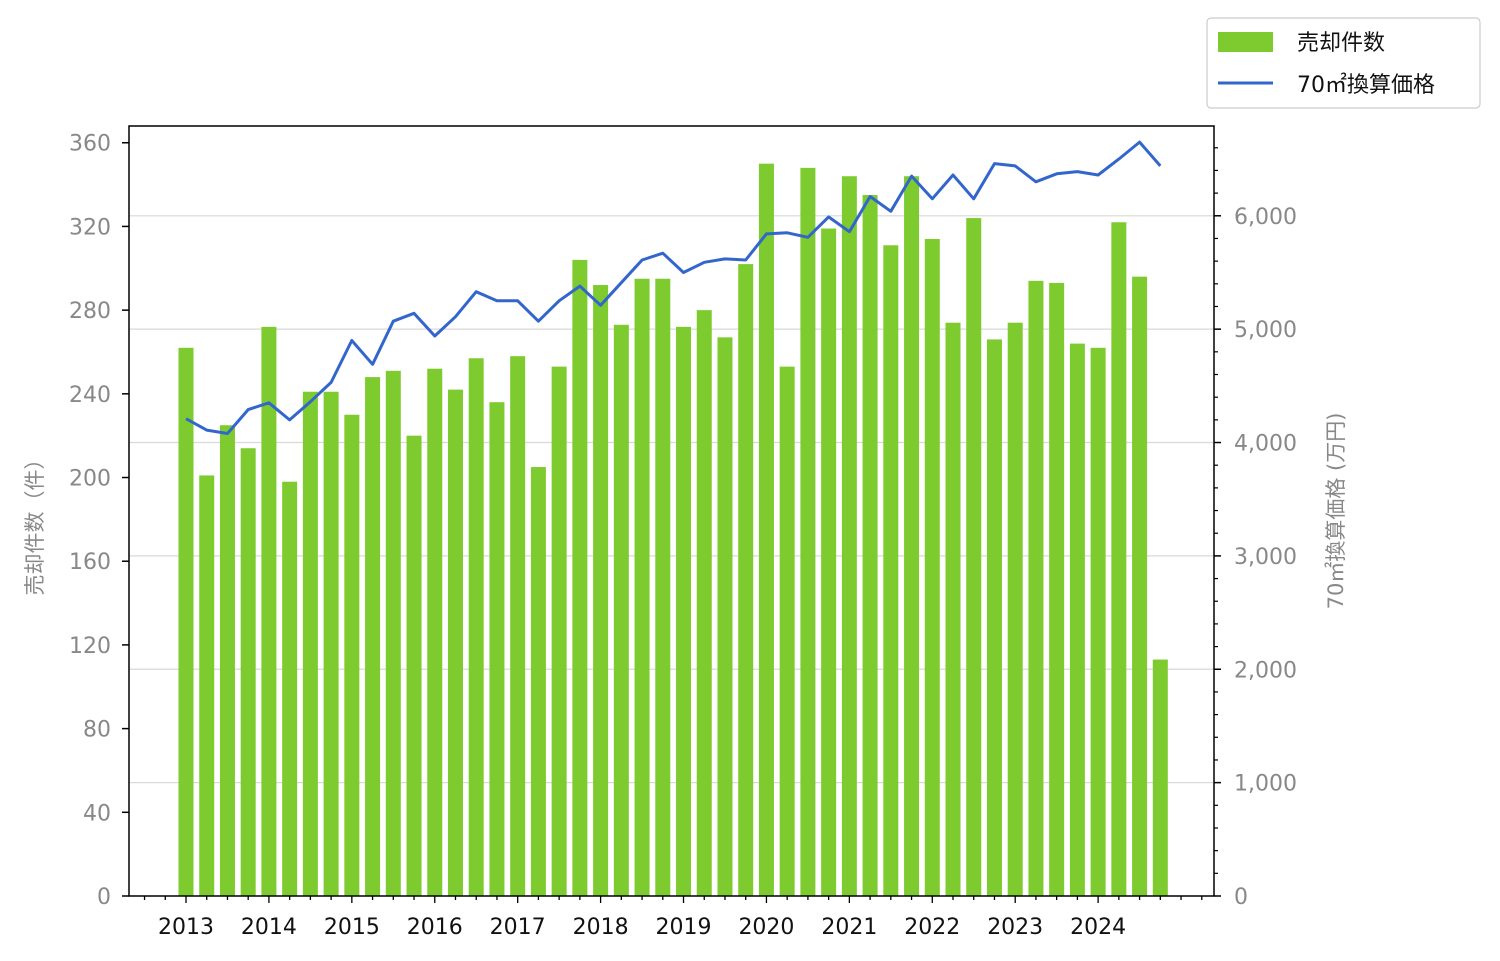 The width and height of the screenshot is (1500, 961). Describe the element at coordinates (186, 927) in the screenshot. I see `x-tick-label: 2013` at that location.